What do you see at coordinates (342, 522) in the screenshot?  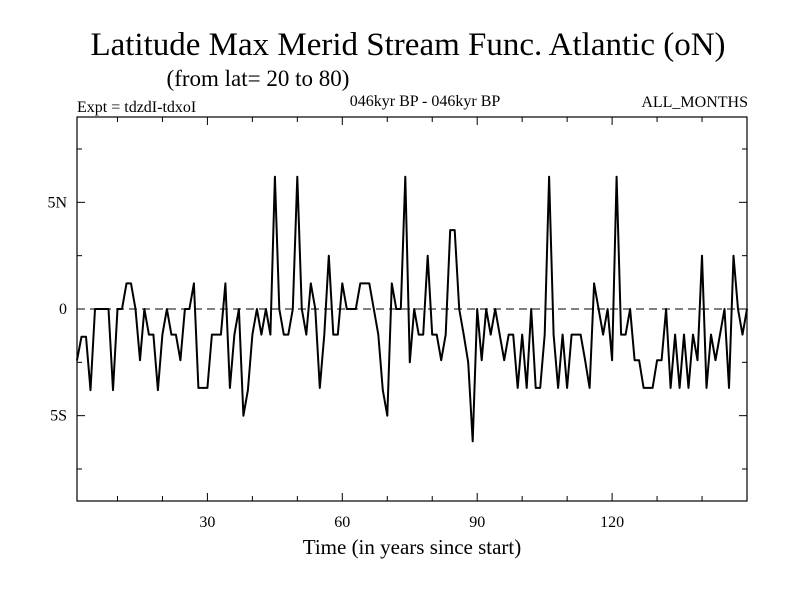 I see `x-tick-label-60: 60` at bounding box center [342, 522].